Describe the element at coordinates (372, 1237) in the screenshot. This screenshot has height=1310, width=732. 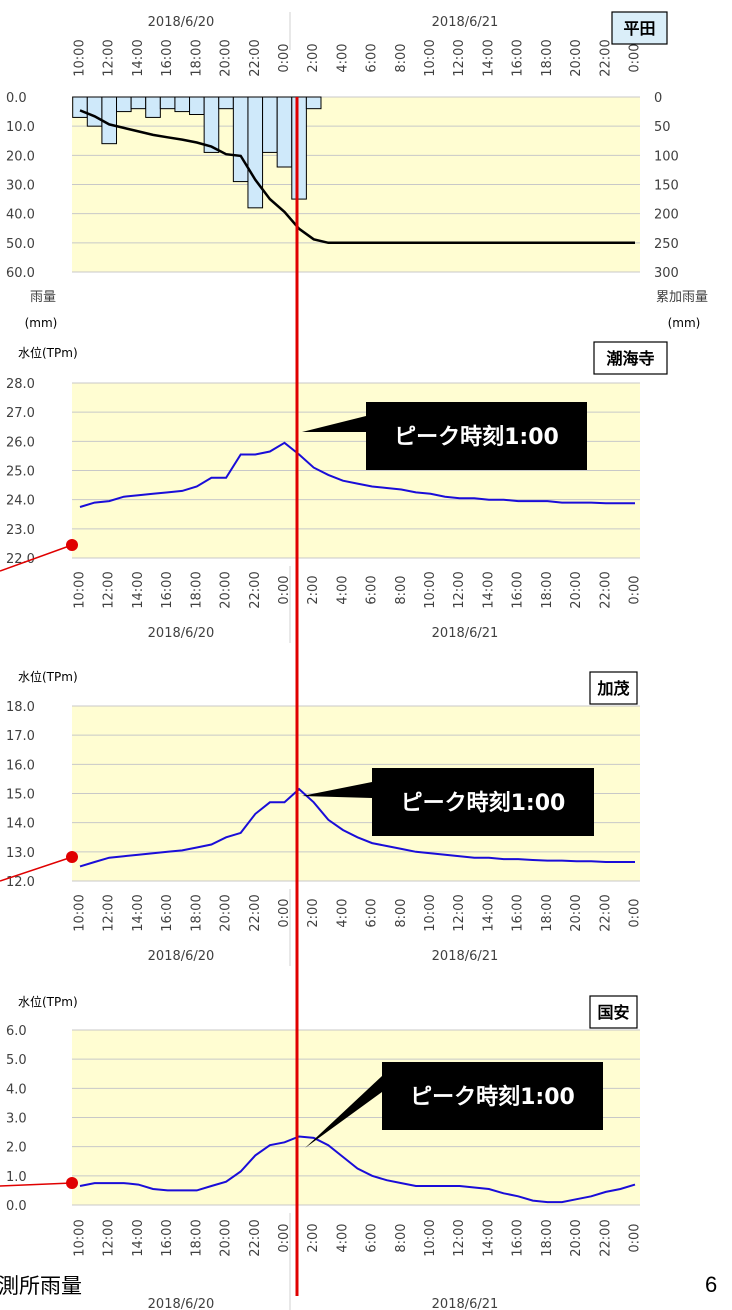
I see `kuniyasu-x-tick-label: 6:00` at that location.